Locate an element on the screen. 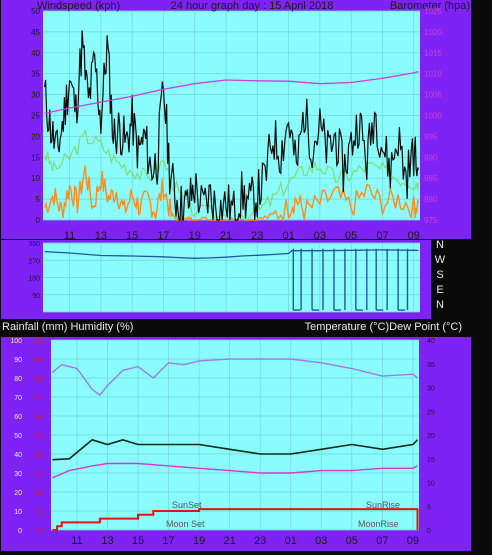 The width and height of the screenshot is (492, 555). baro-y-tick: 1005 is located at coordinates (433, 95).